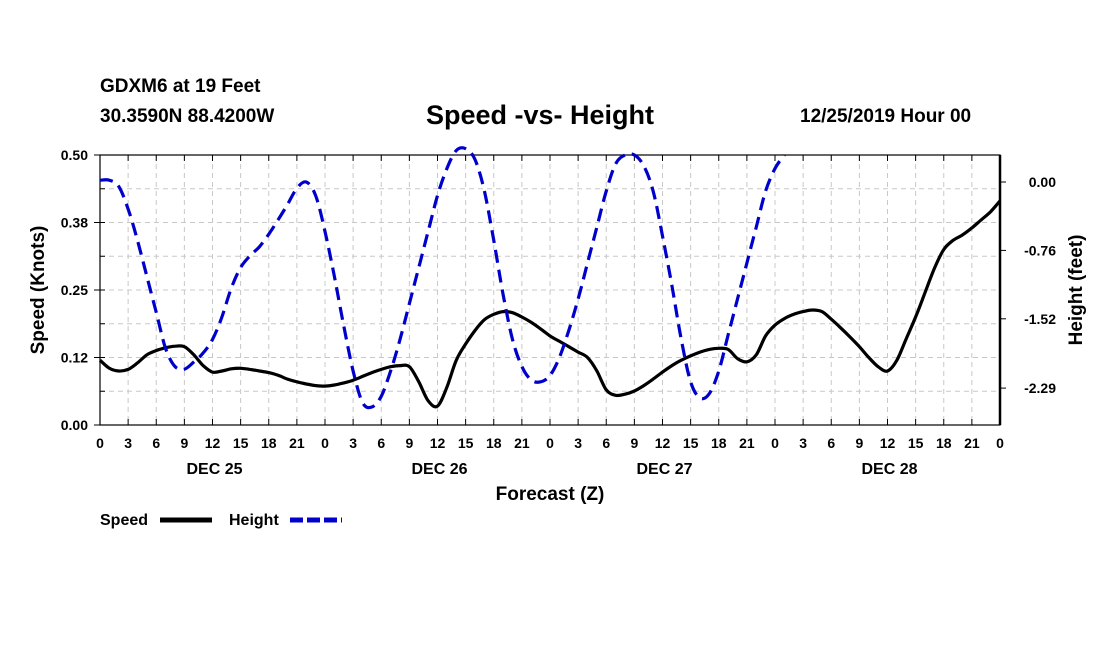 This screenshot has height=650, width=1100. What do you see at coordinates (180, 86) in the screenshot?
I see `station-label: GDXM6 at 19 Feet` at bounding box center [180, 86].